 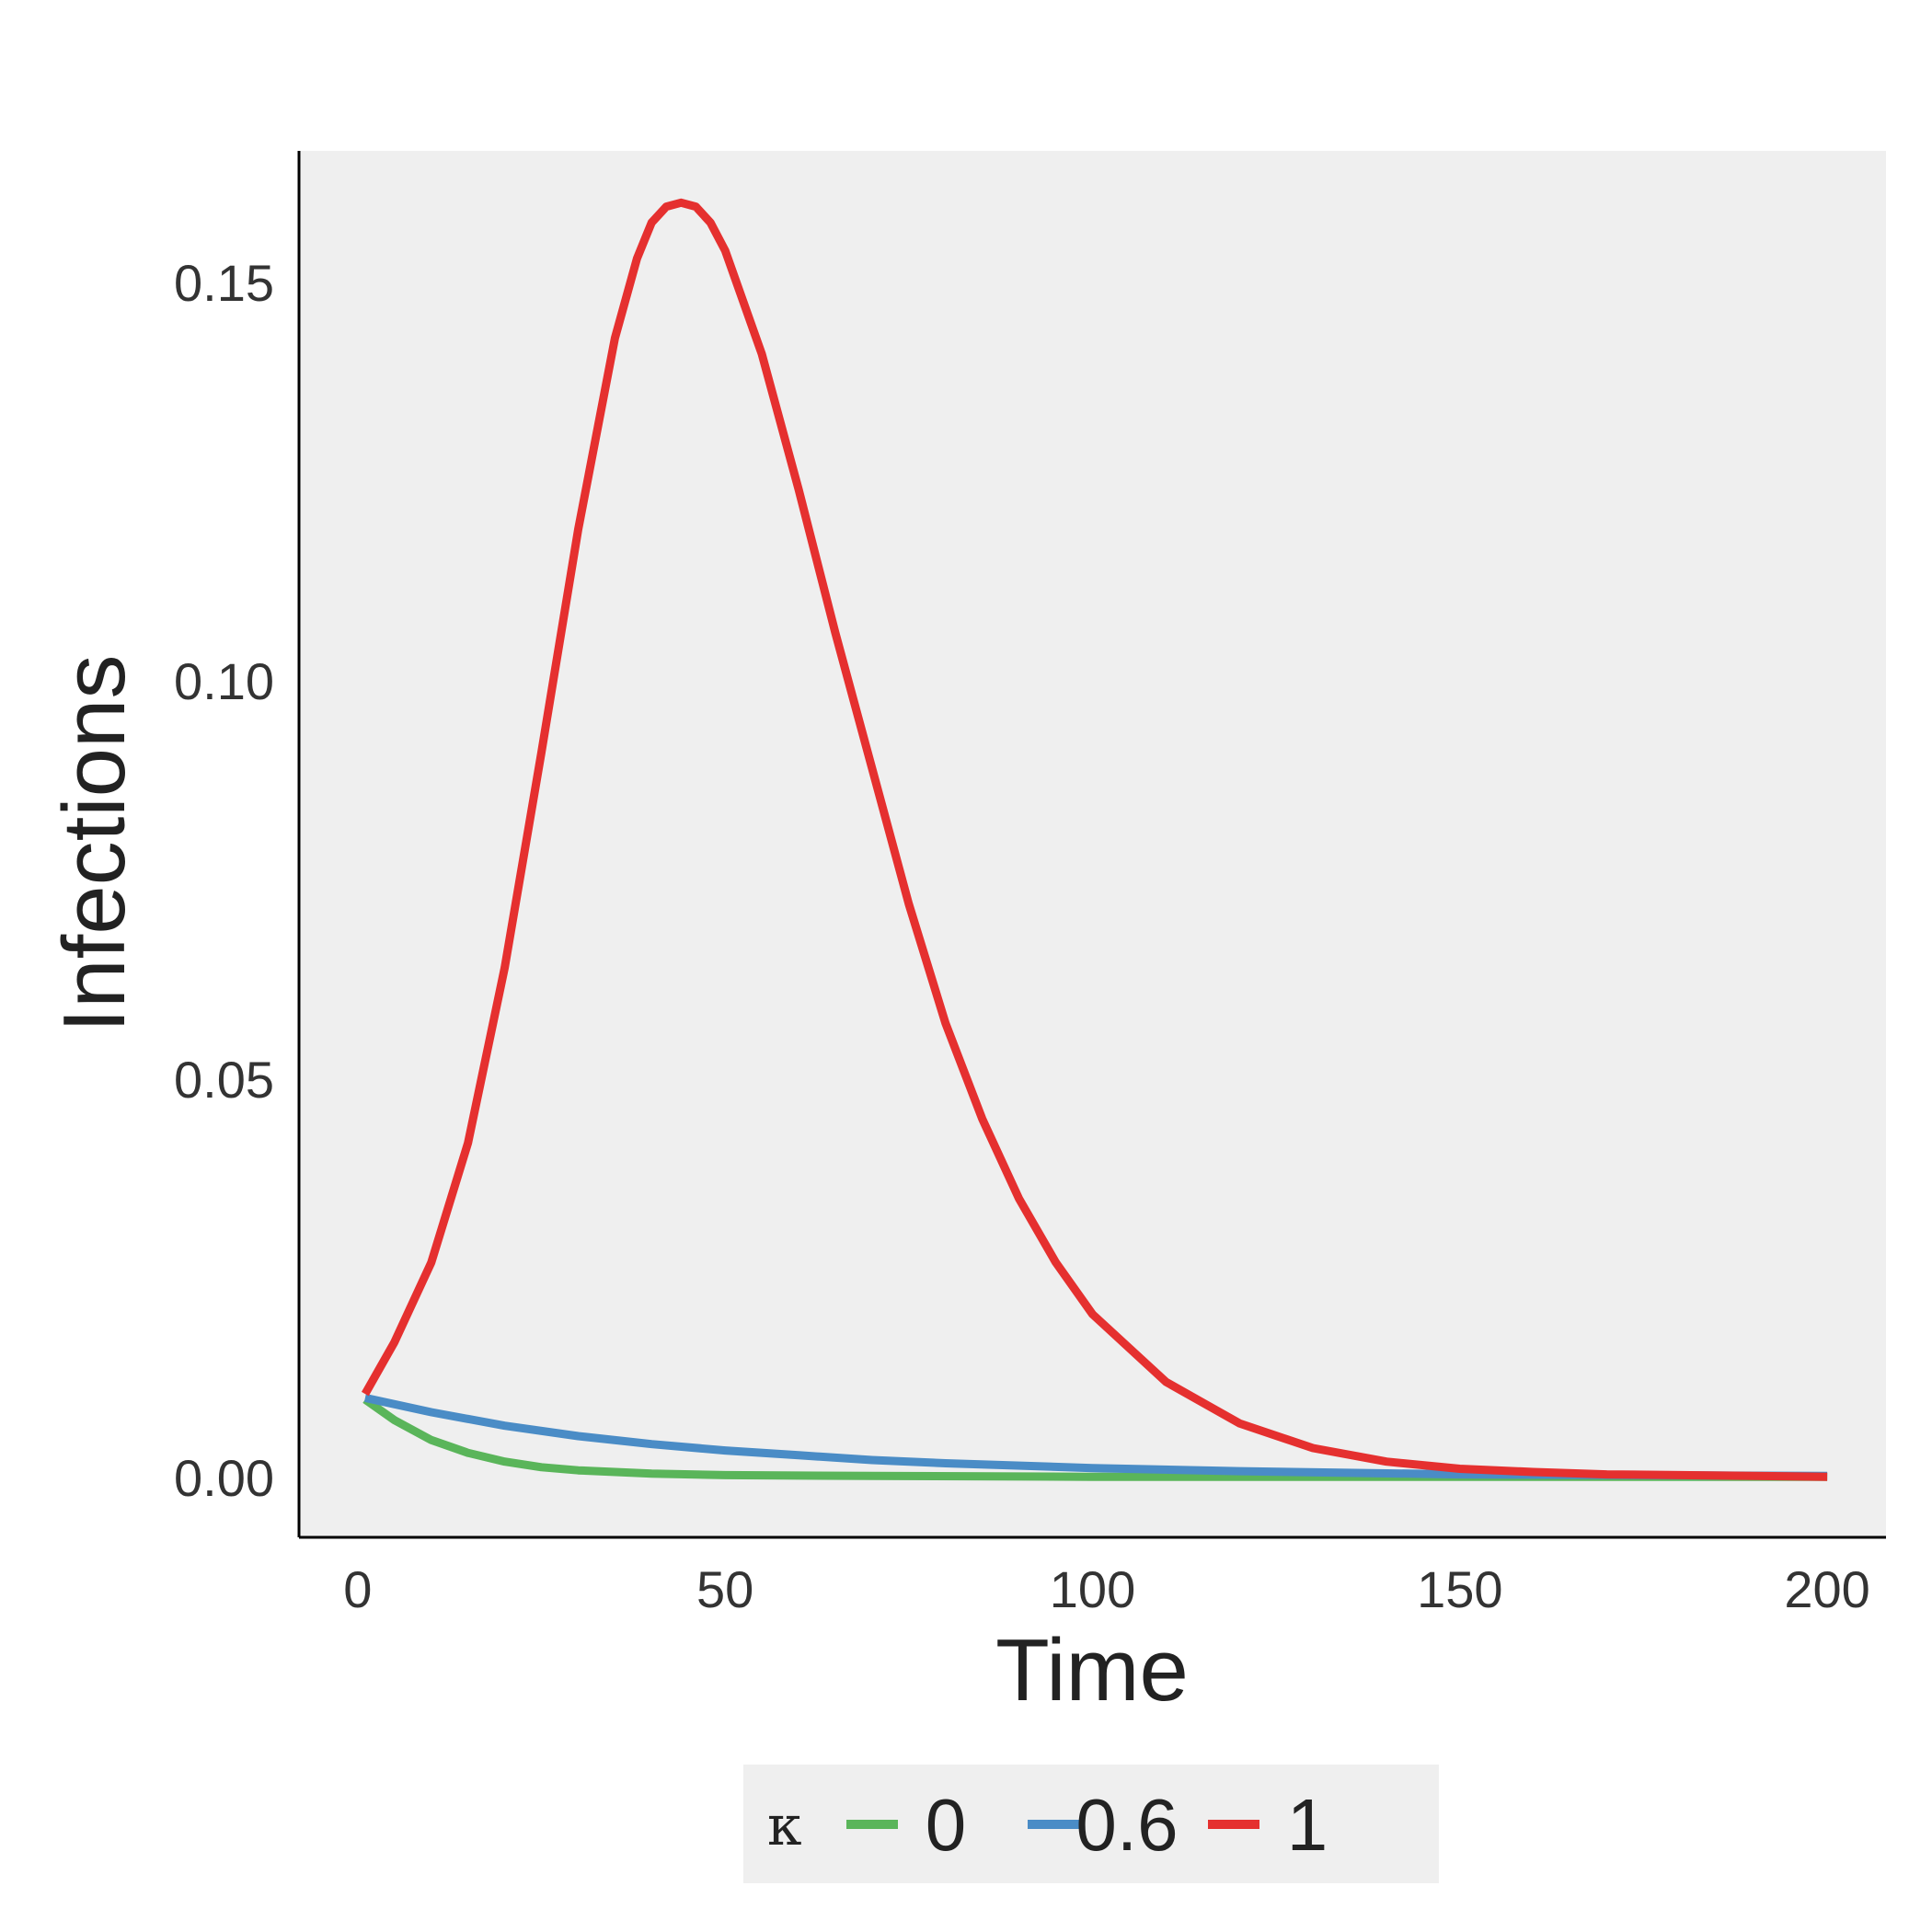 I want to click on x-tick-label: 200, so click(x=1826, y=1589).